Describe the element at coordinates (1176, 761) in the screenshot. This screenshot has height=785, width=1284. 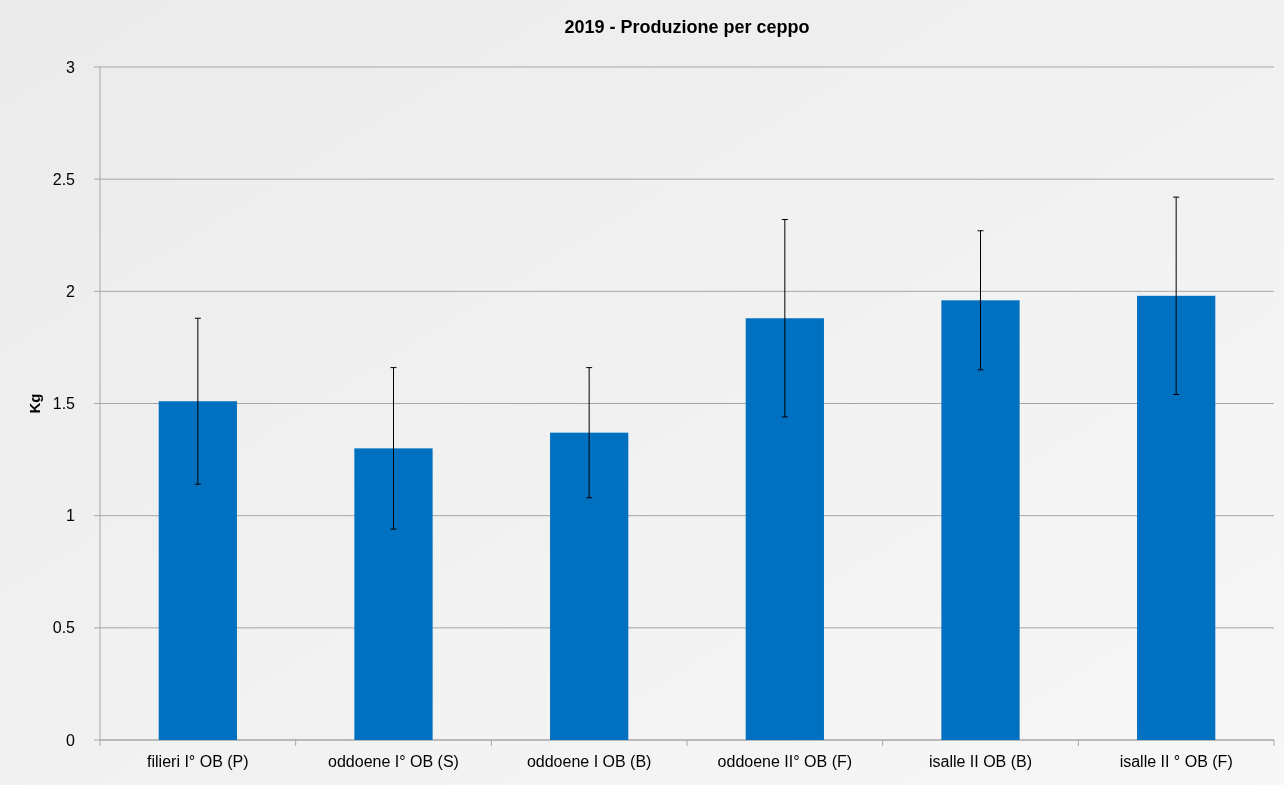
I see `x-tick-label: isalle II ° OB (F)` at that location.